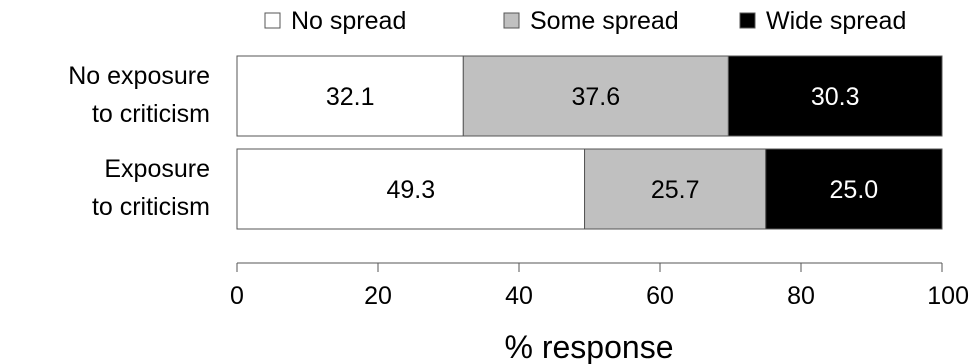 This screenshot has width=971, height=364. What do you see at coordinates (511, 20) in the screenshot?
I see `legend-swatch-some-spread` at bounding box center [511, 20].